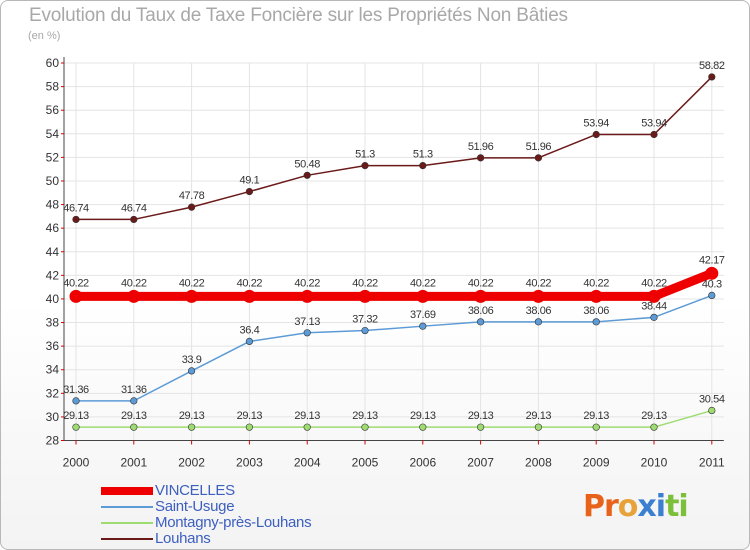  What do you see at coordinates (53, 441) in the screenshot?
I see `y-tick-label: 28` at bounding box center [53, 441].